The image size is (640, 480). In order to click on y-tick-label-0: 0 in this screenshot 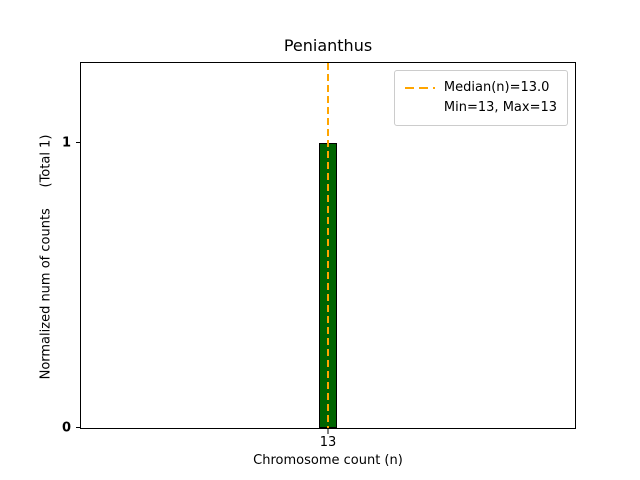, I will do `click(66, 428)`.